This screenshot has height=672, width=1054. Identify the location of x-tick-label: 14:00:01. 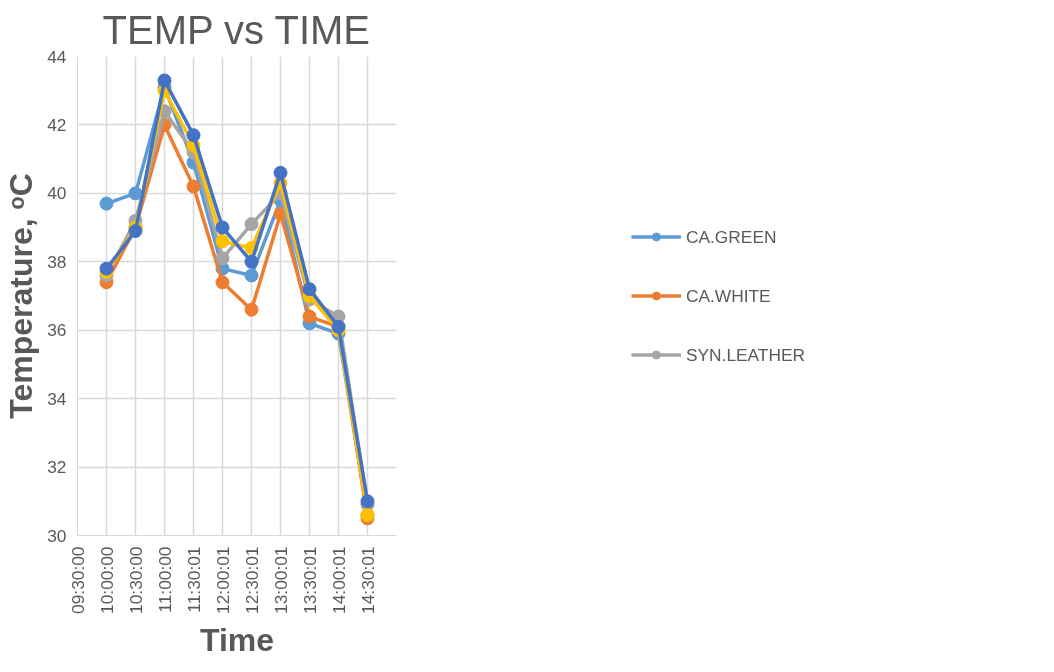
(338, 580).